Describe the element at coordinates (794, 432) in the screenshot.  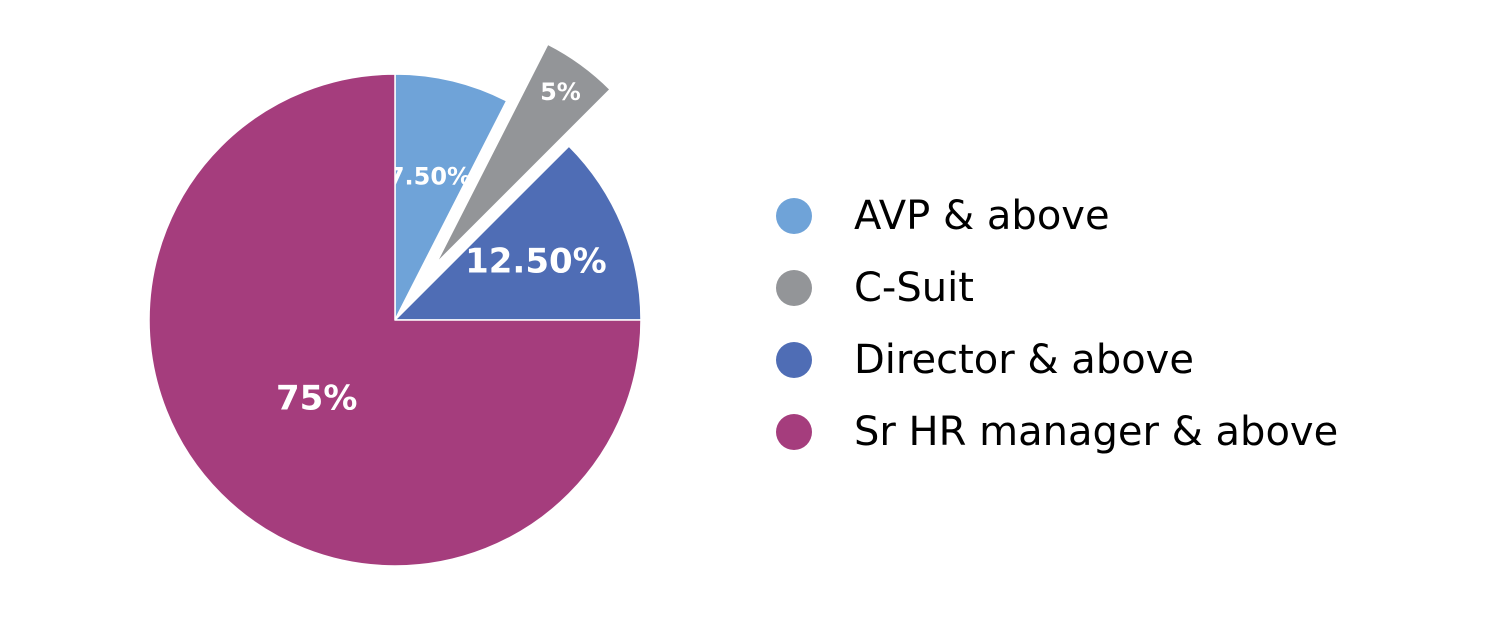
I see `legend-swatch-sr-hr-manager` at that location.